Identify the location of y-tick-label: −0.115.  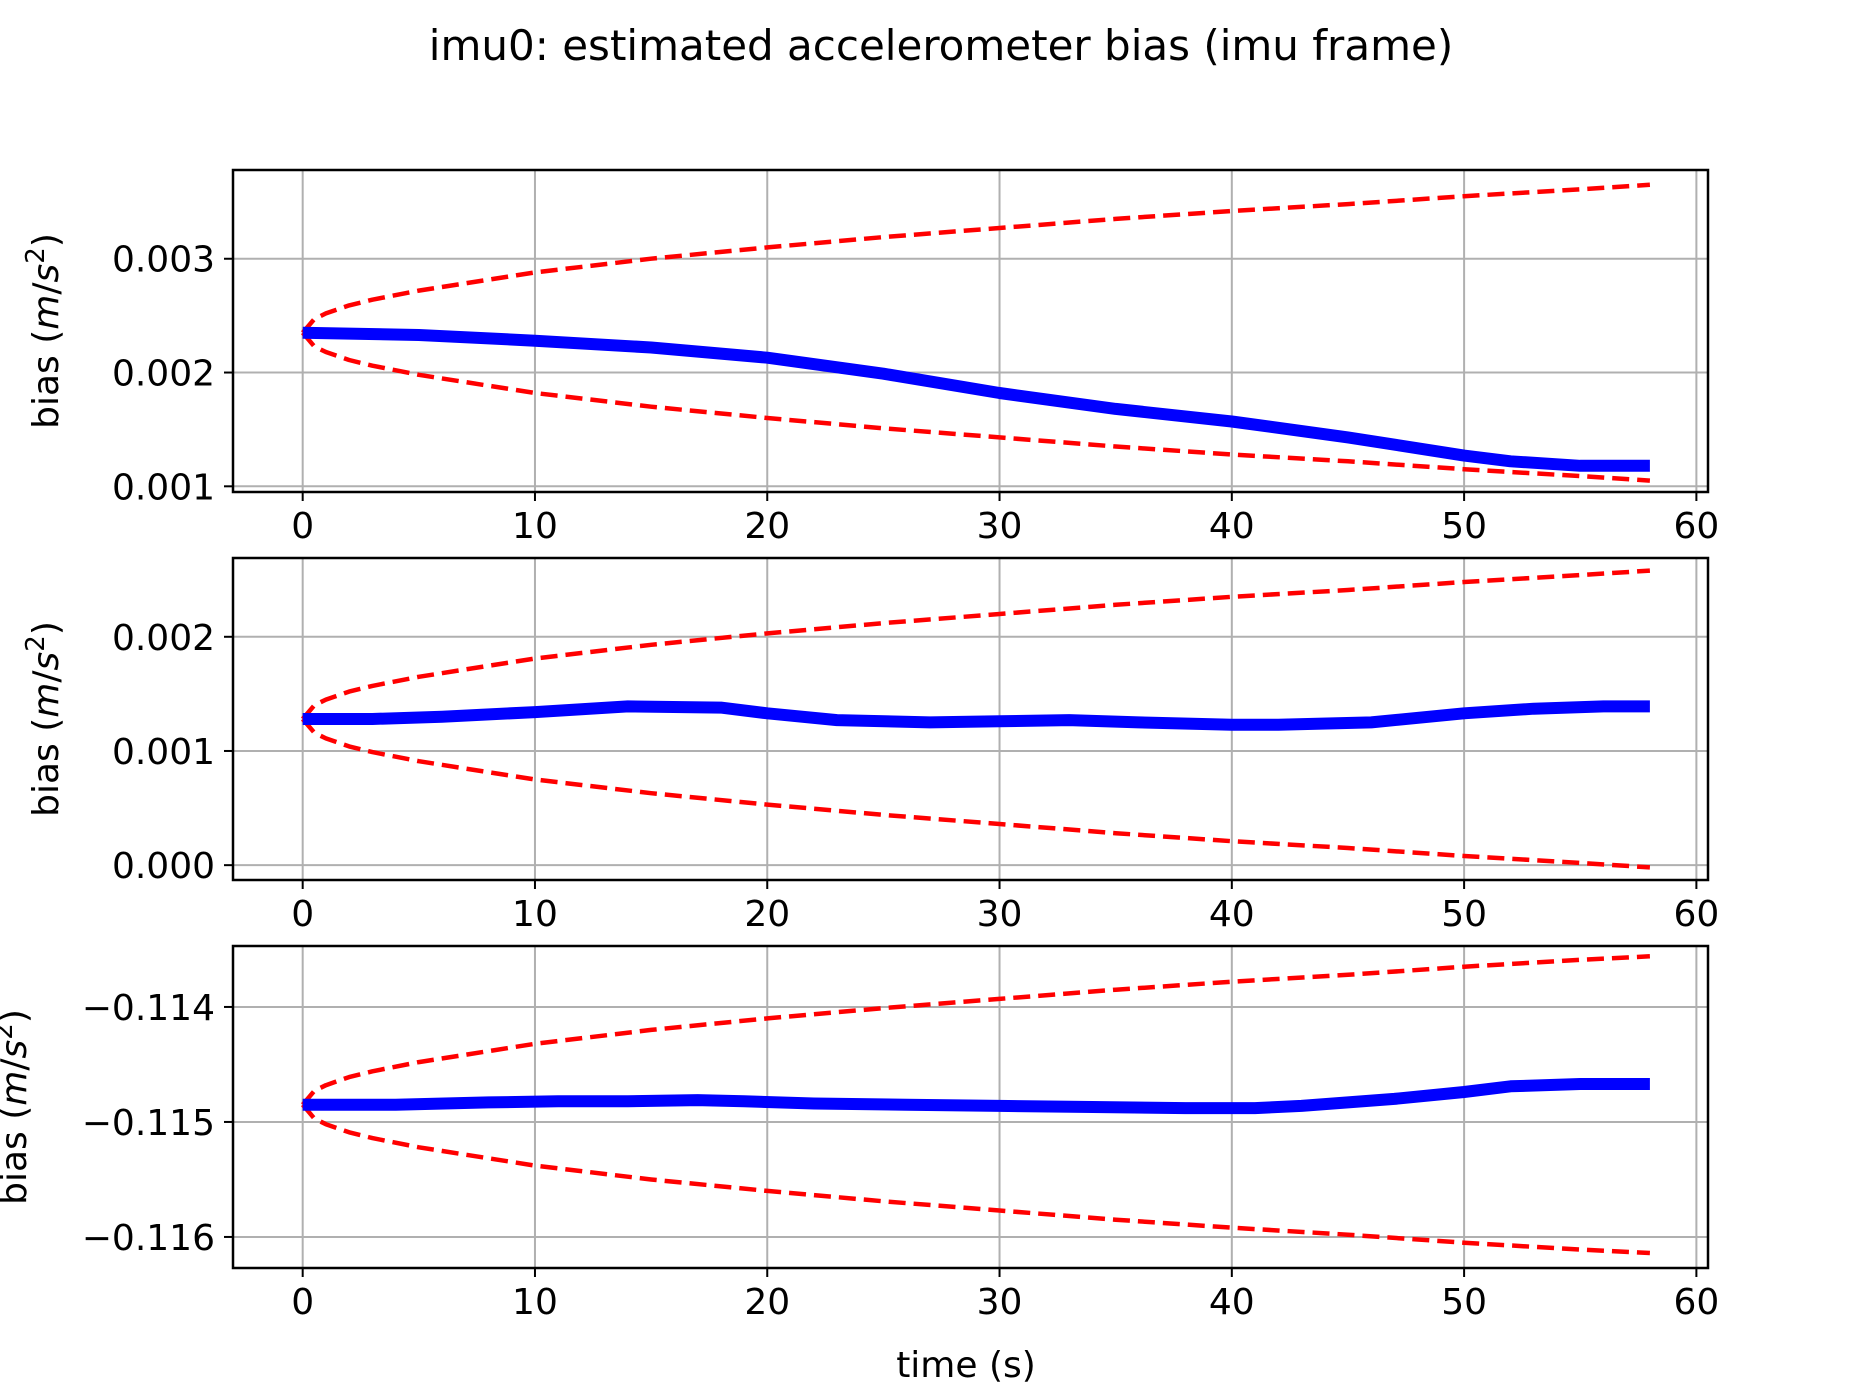
(148, 1123).